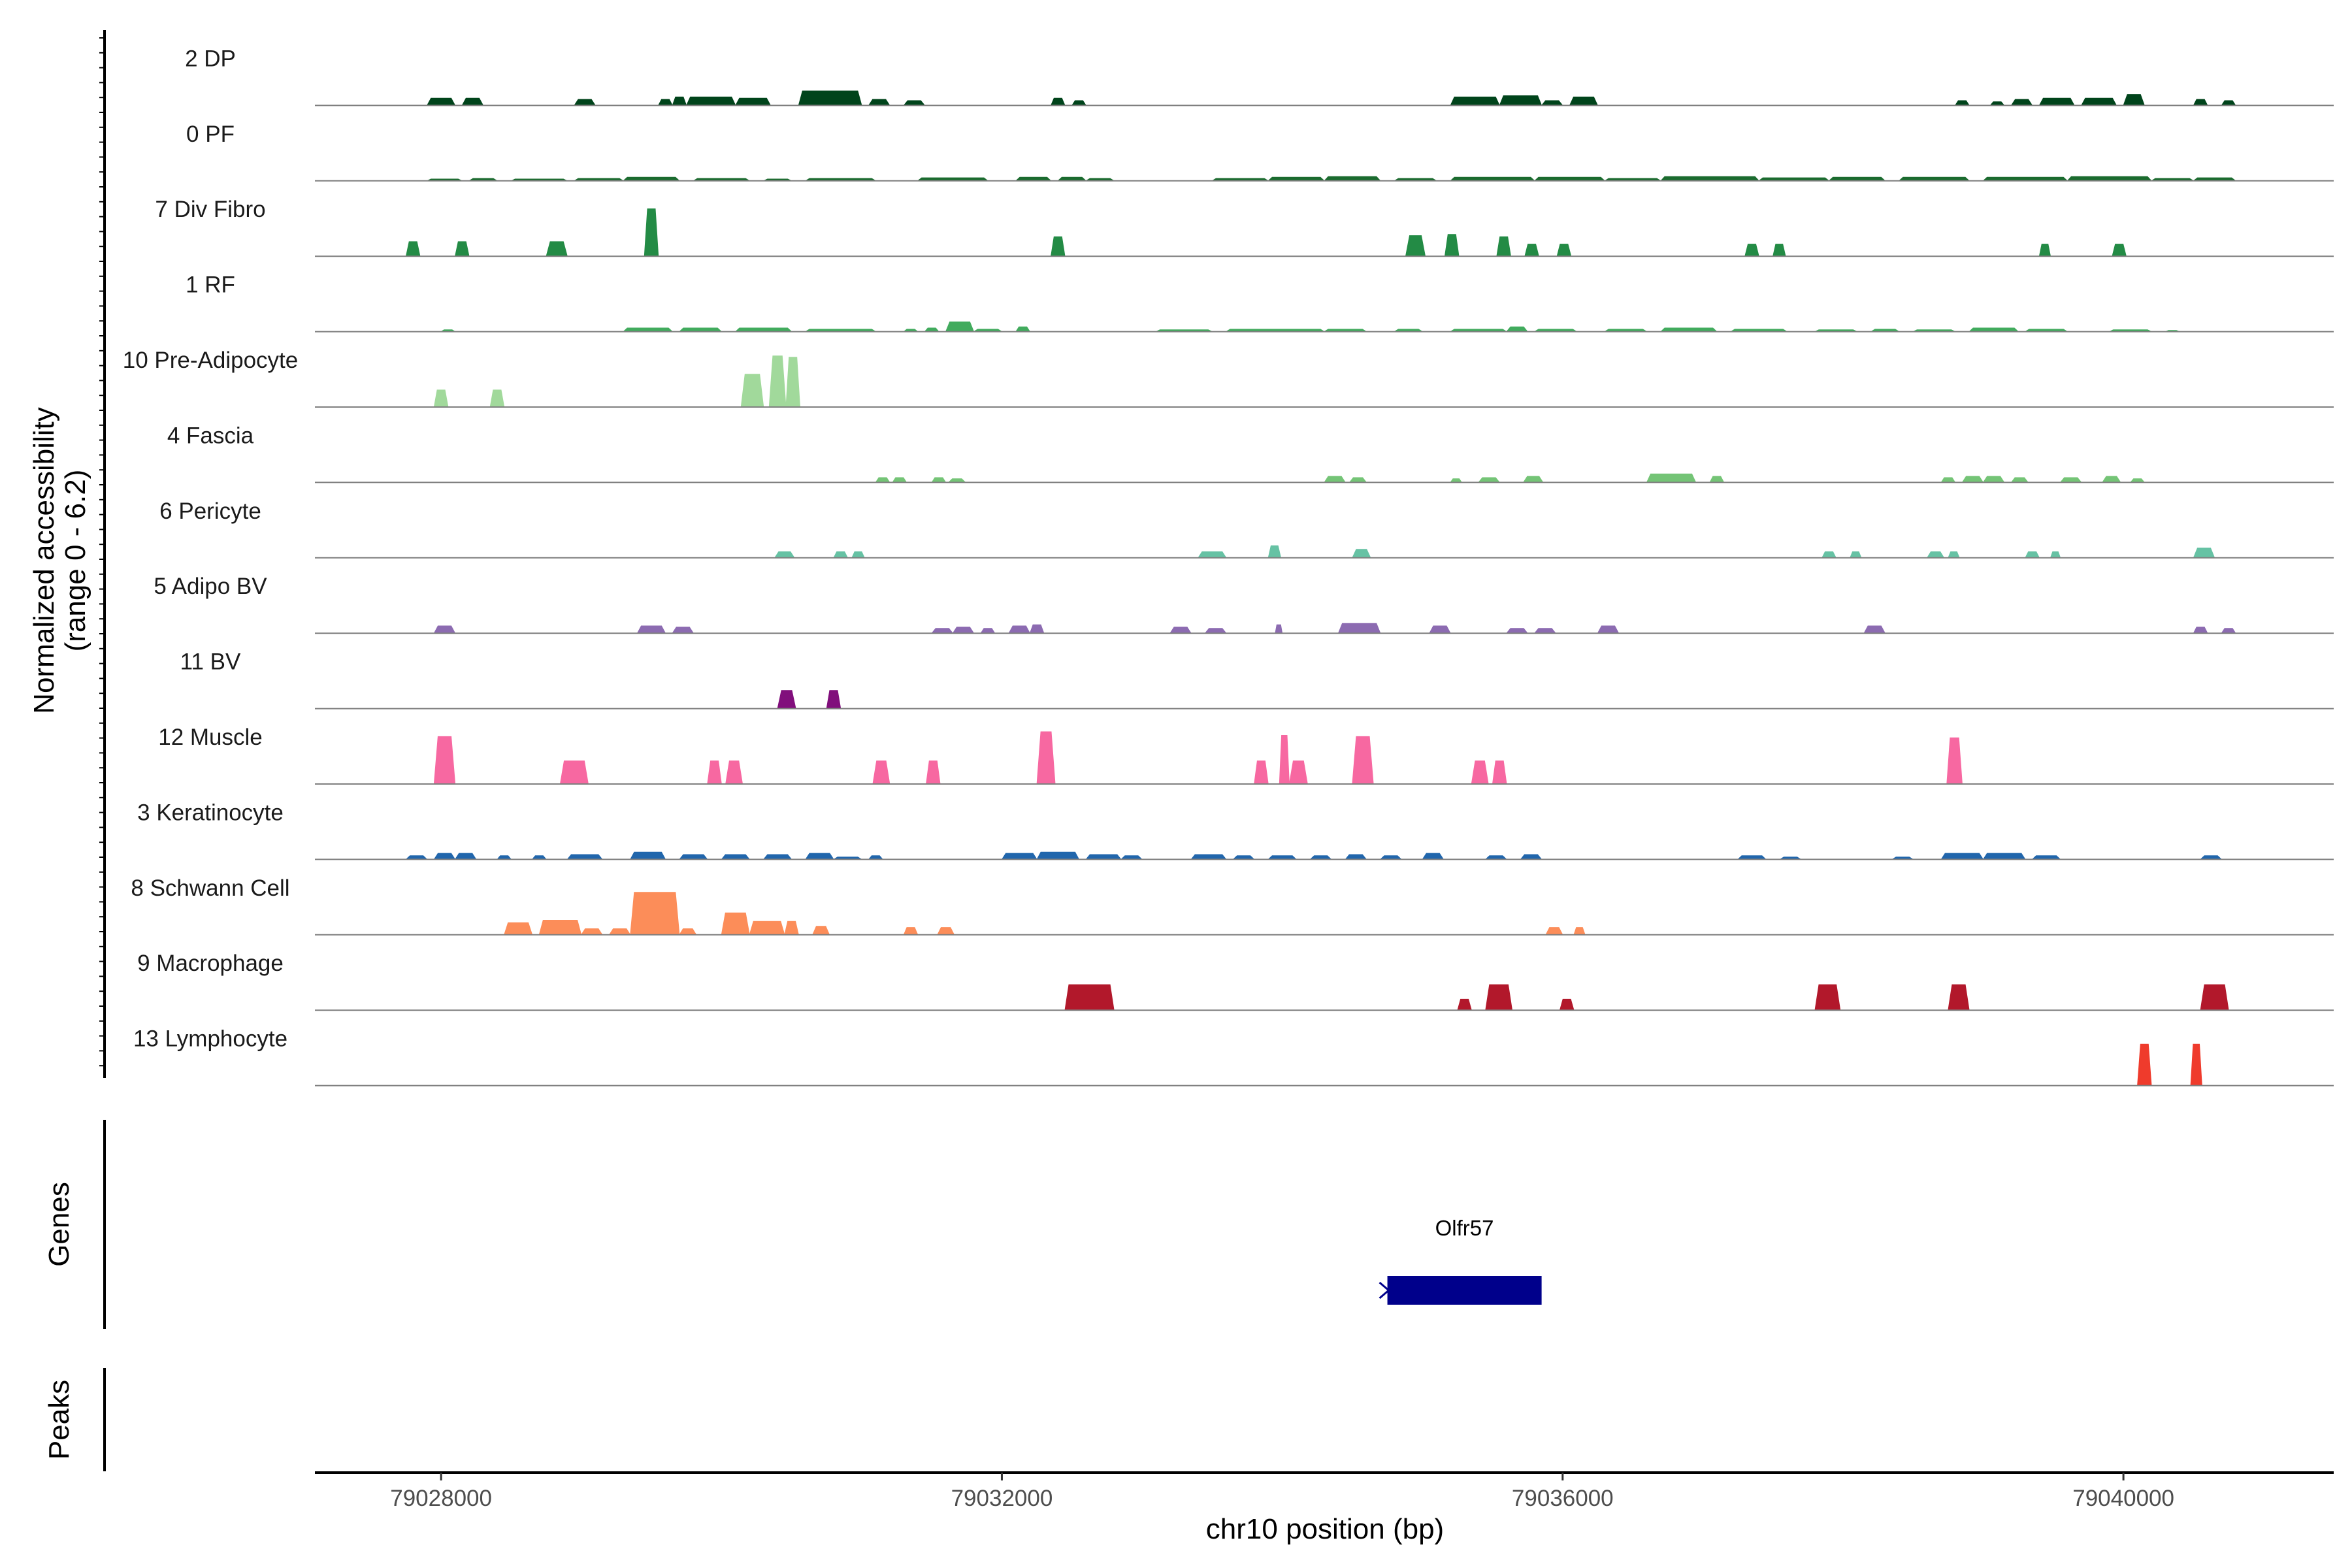 The width and height of the screenshot is (2352, 1568). I want to click on gene-strand-arrow, so click(1384, 1290).